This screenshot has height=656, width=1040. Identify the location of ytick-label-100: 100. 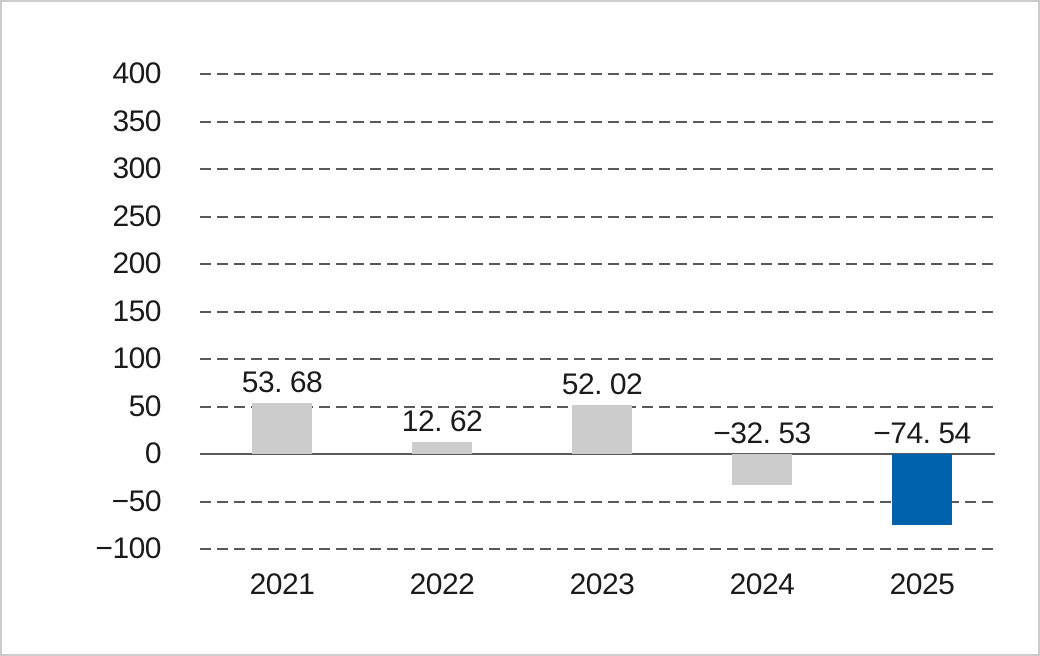
(136, 358).